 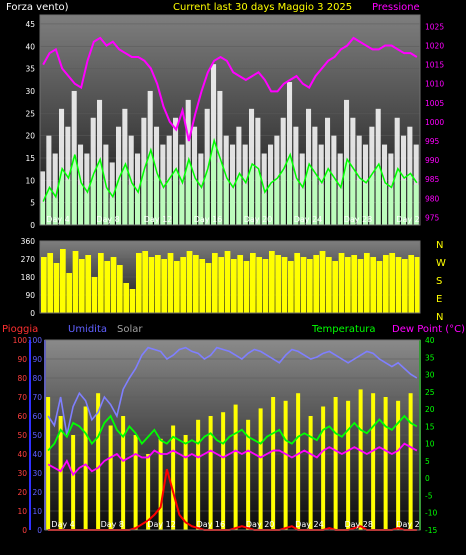 What do you see at coordinates (431, 513) in the screenshot?
I see `temperature-tick-label: -10` at bounding box center [431, 513].